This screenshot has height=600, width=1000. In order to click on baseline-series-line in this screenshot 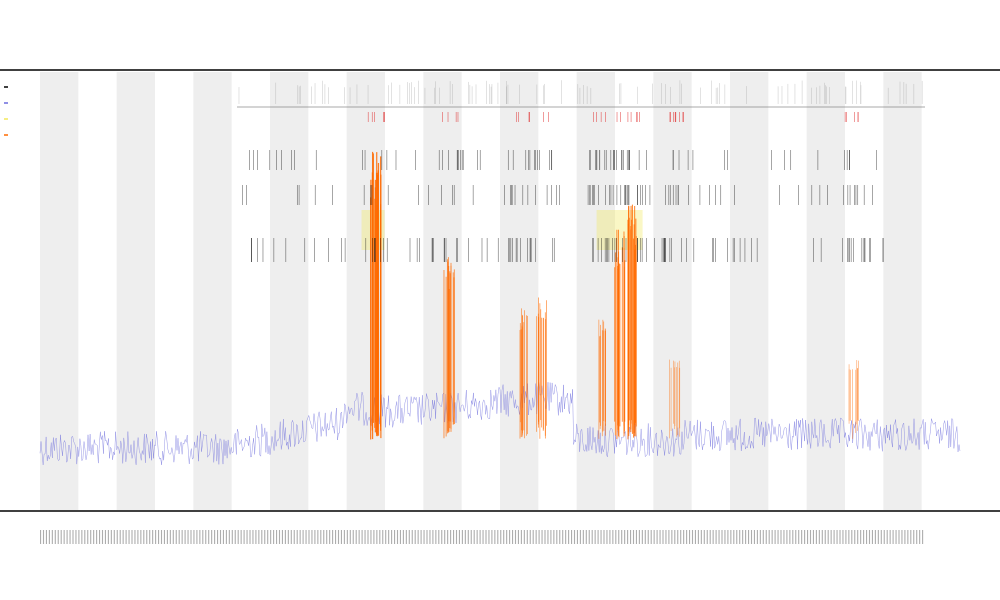, I will do `click(500, 423)`.